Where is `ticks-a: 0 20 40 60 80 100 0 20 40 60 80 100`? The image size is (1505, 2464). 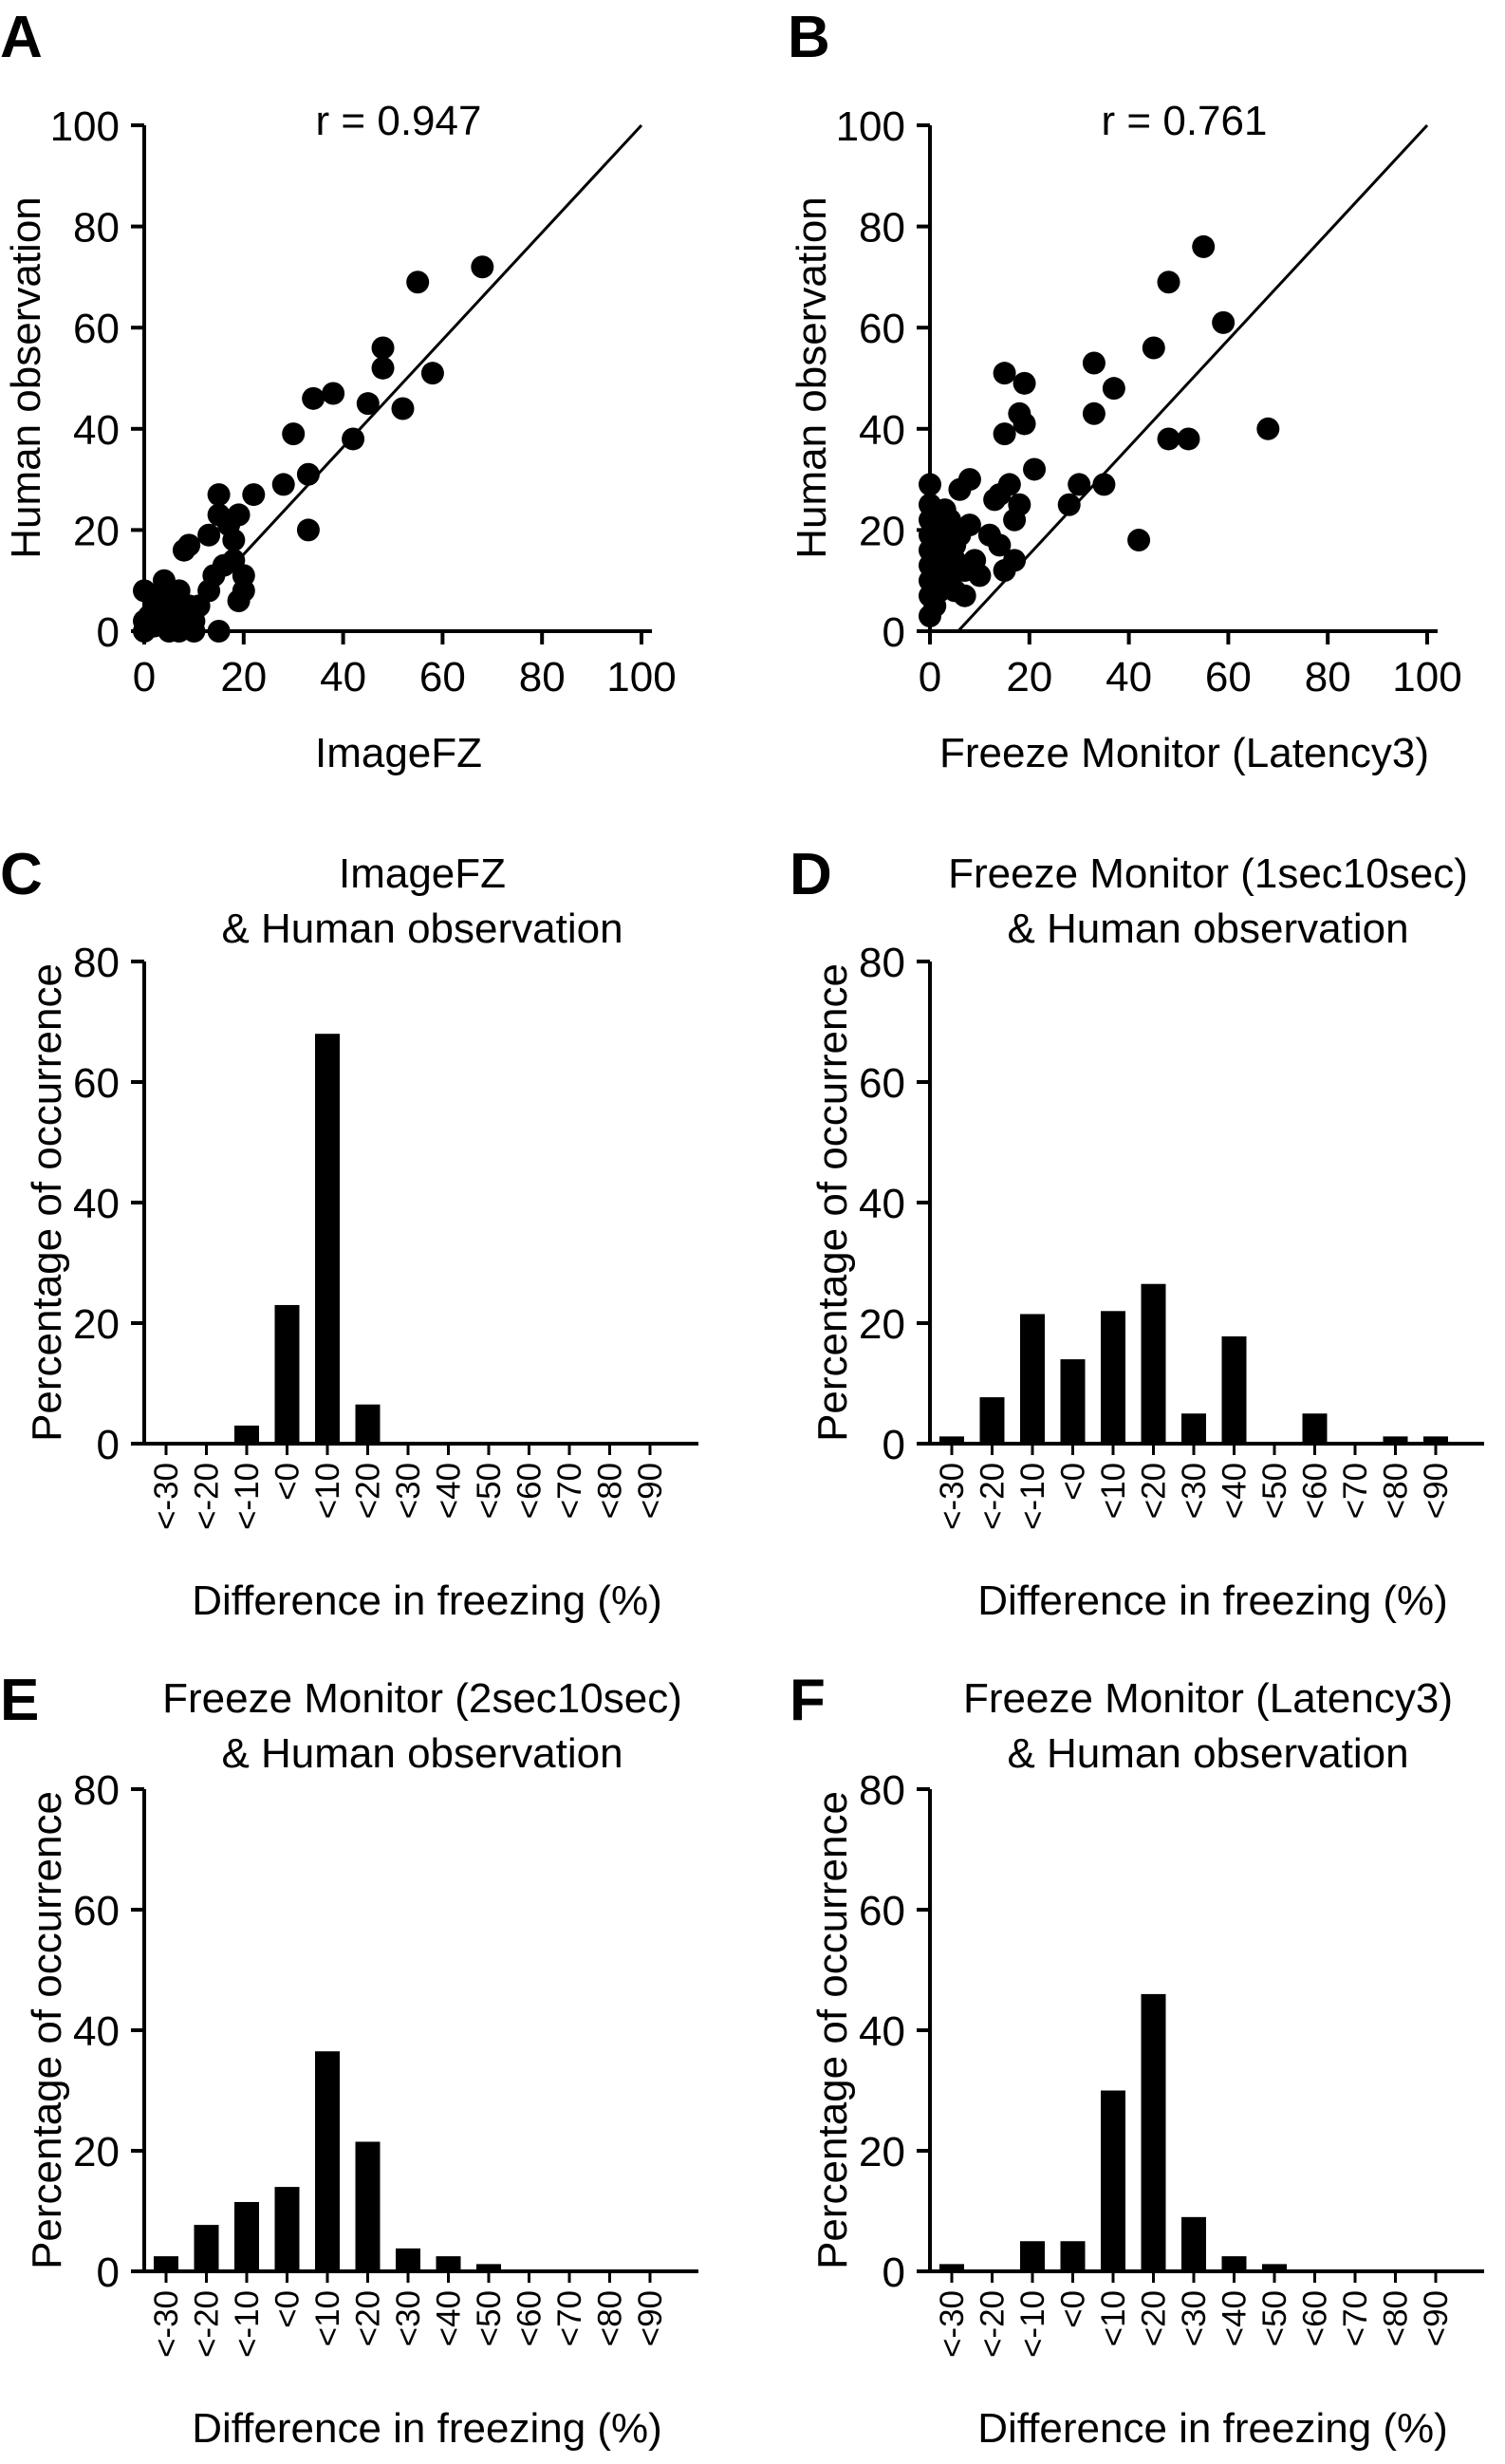 ticks-a: 0 20 40 60 80 100 0 20 40 60 80 100 is located at coordinates (363, 402).